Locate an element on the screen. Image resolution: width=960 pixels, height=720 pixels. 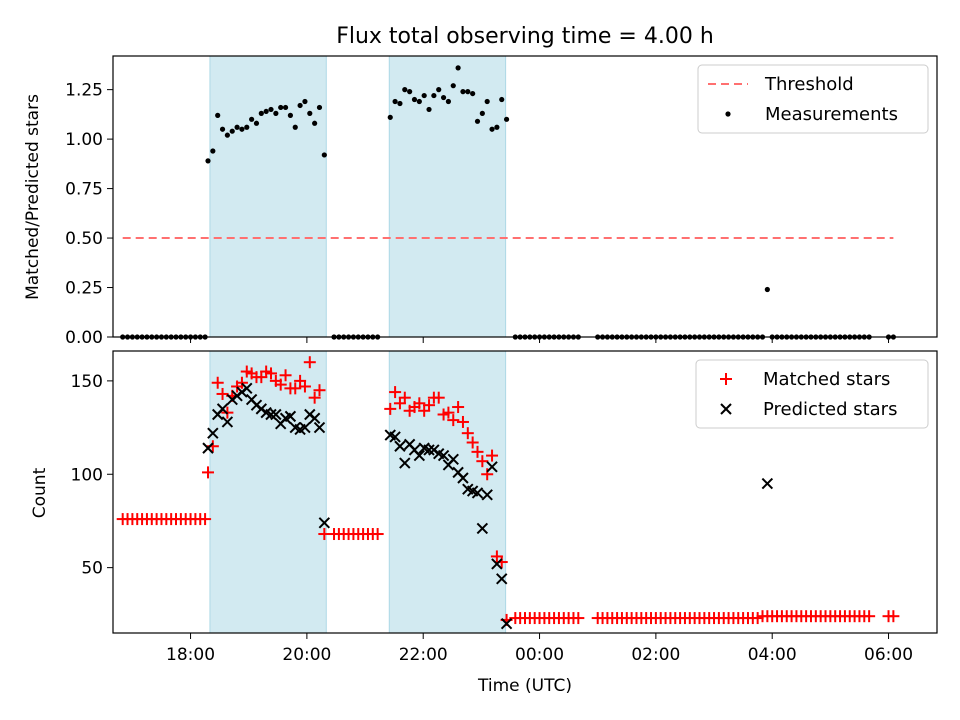
y-tick-label: 0.75 is located at coordinates (84, 190).